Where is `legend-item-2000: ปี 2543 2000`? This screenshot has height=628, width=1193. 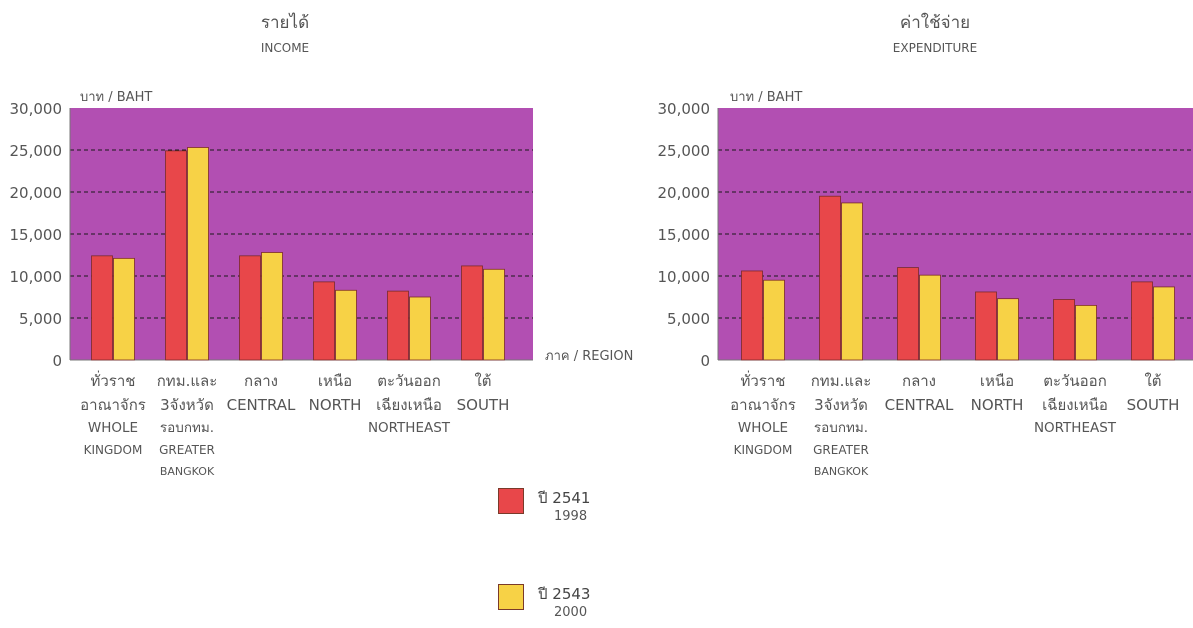 legend-item-2000: ปี 2543 2000 is located at coordinates (544, 603).